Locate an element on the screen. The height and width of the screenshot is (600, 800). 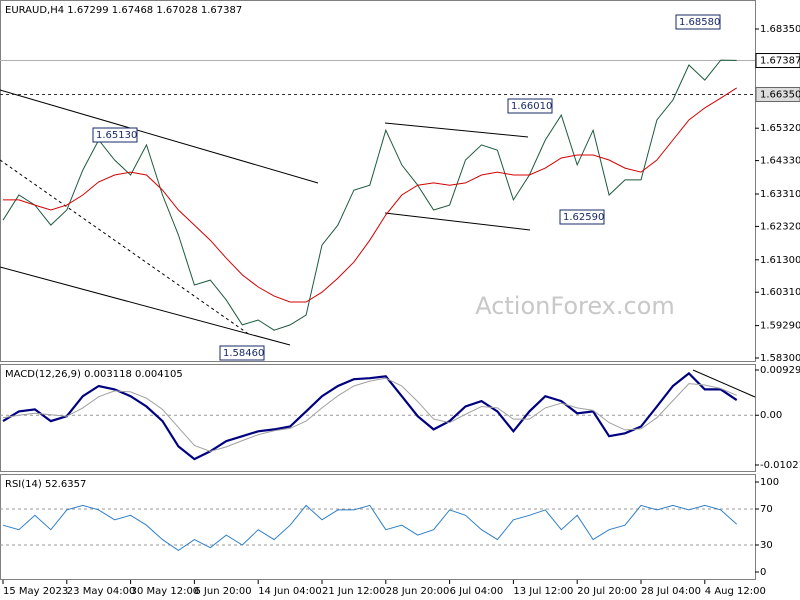
level-label: 1.66350 is located at coordinates (780, 94).